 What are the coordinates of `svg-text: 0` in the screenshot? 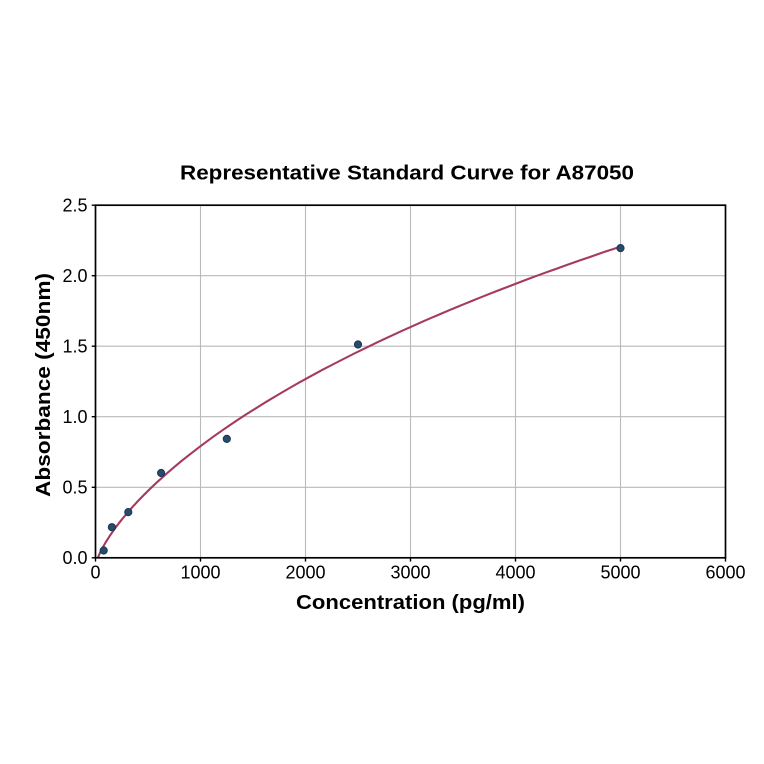 It's located at (95, 573).